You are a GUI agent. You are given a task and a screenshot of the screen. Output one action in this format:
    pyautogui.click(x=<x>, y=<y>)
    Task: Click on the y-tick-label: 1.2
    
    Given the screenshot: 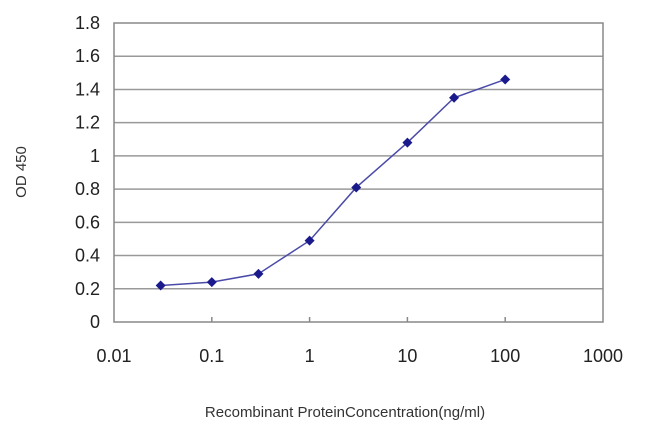 What is the action you would take?
    pyautogui.click(x=87, y=123)
    